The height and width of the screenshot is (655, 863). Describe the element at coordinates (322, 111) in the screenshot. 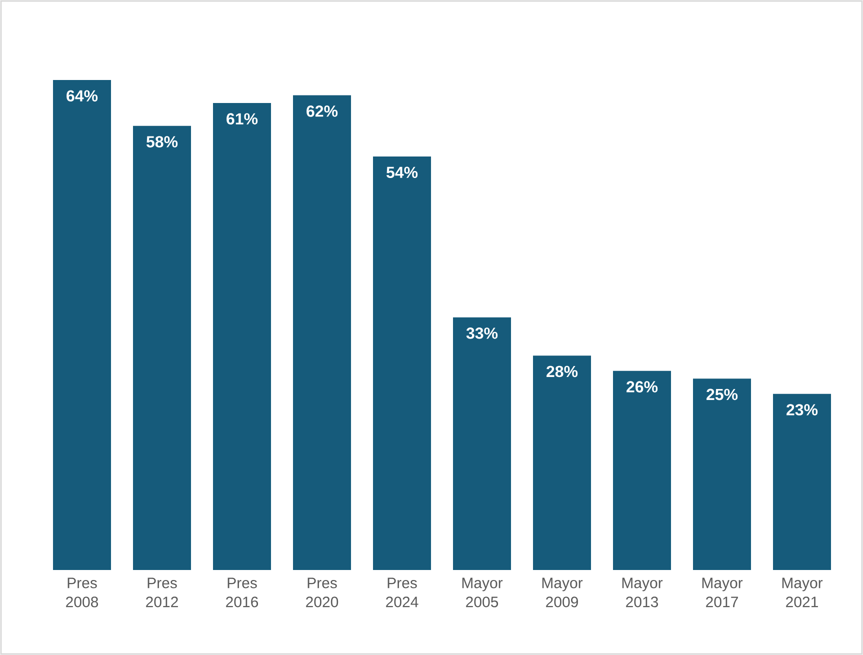

I see `data-label: 62%` at that location.